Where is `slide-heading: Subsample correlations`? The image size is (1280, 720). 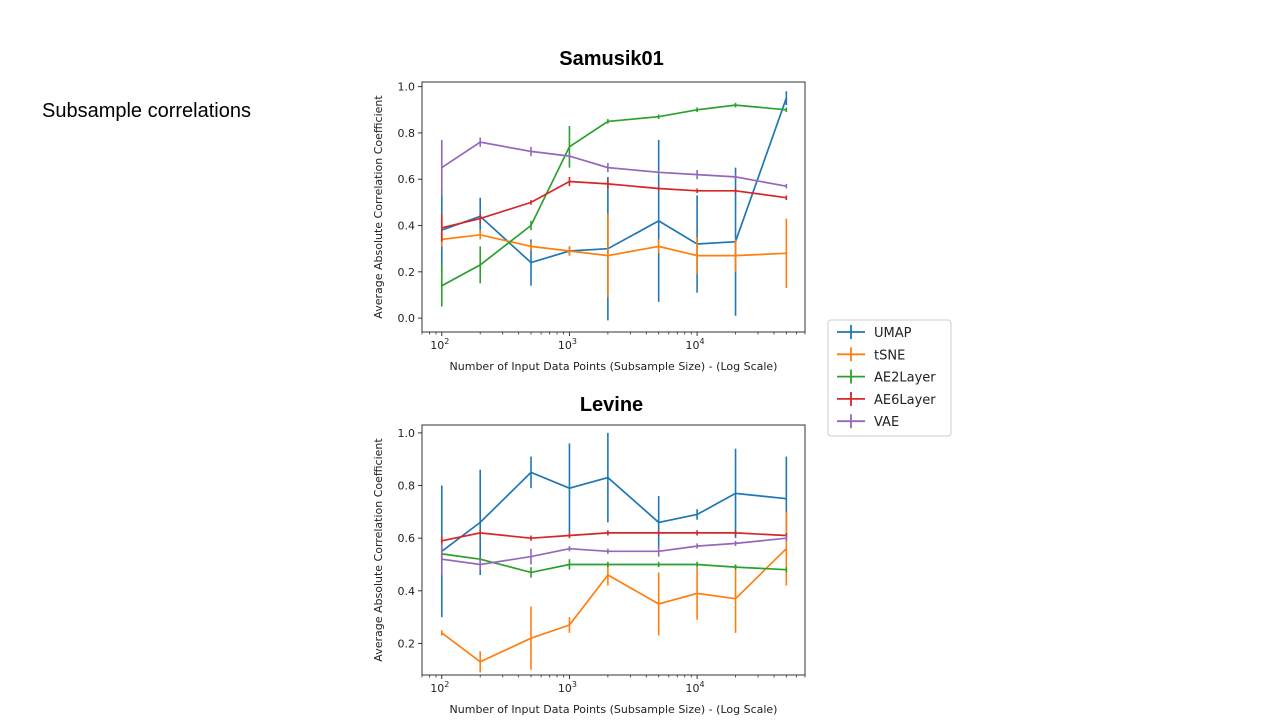
slide-heading: Subsample correlations is located at coordinates (146, 111).